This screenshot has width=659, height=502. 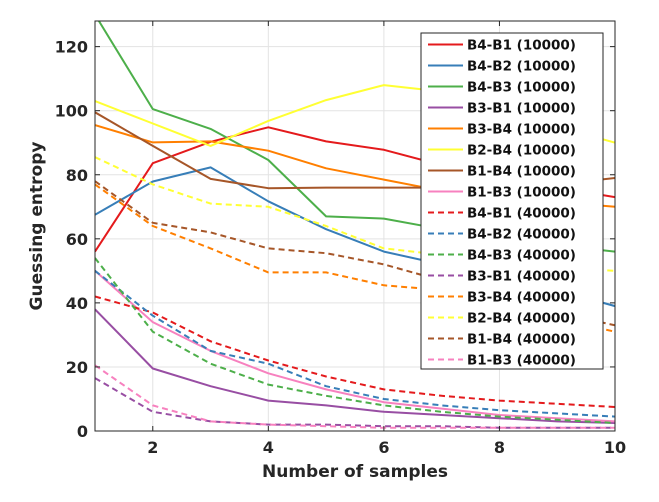 I want to click on legend-entry-label: B4-B3 (10000), so click(x=521, y=88).